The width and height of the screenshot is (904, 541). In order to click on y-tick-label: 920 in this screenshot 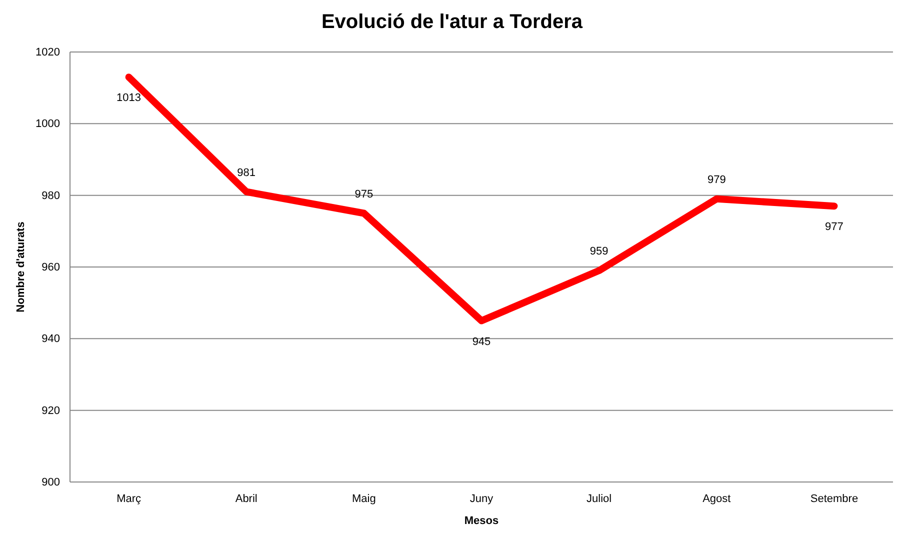, I will do `click(51, 410)`.